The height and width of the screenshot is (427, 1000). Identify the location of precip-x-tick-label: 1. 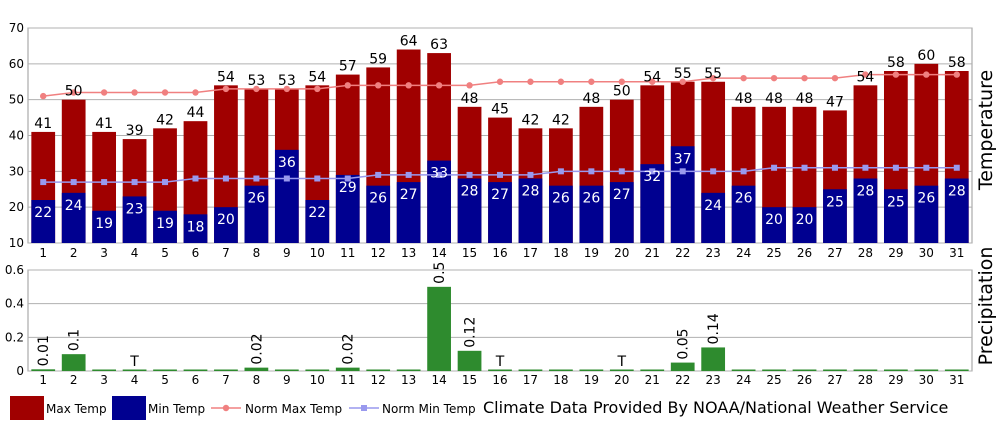
(43, 380).